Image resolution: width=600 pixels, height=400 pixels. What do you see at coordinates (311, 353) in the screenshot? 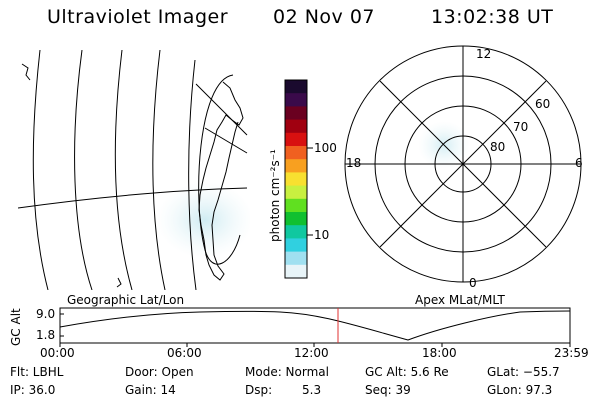
I see `time-tick: 12:00` at bounding box center [311, 353].